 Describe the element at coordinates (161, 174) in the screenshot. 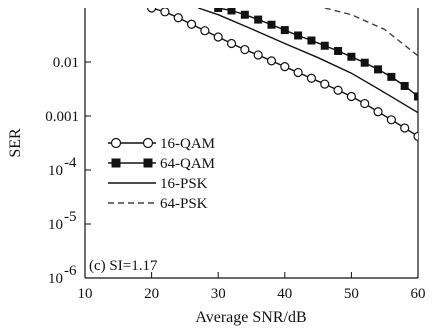

I see `legend: 16-QAM 64-QAM 16-PSK 64-PSK` at that location.